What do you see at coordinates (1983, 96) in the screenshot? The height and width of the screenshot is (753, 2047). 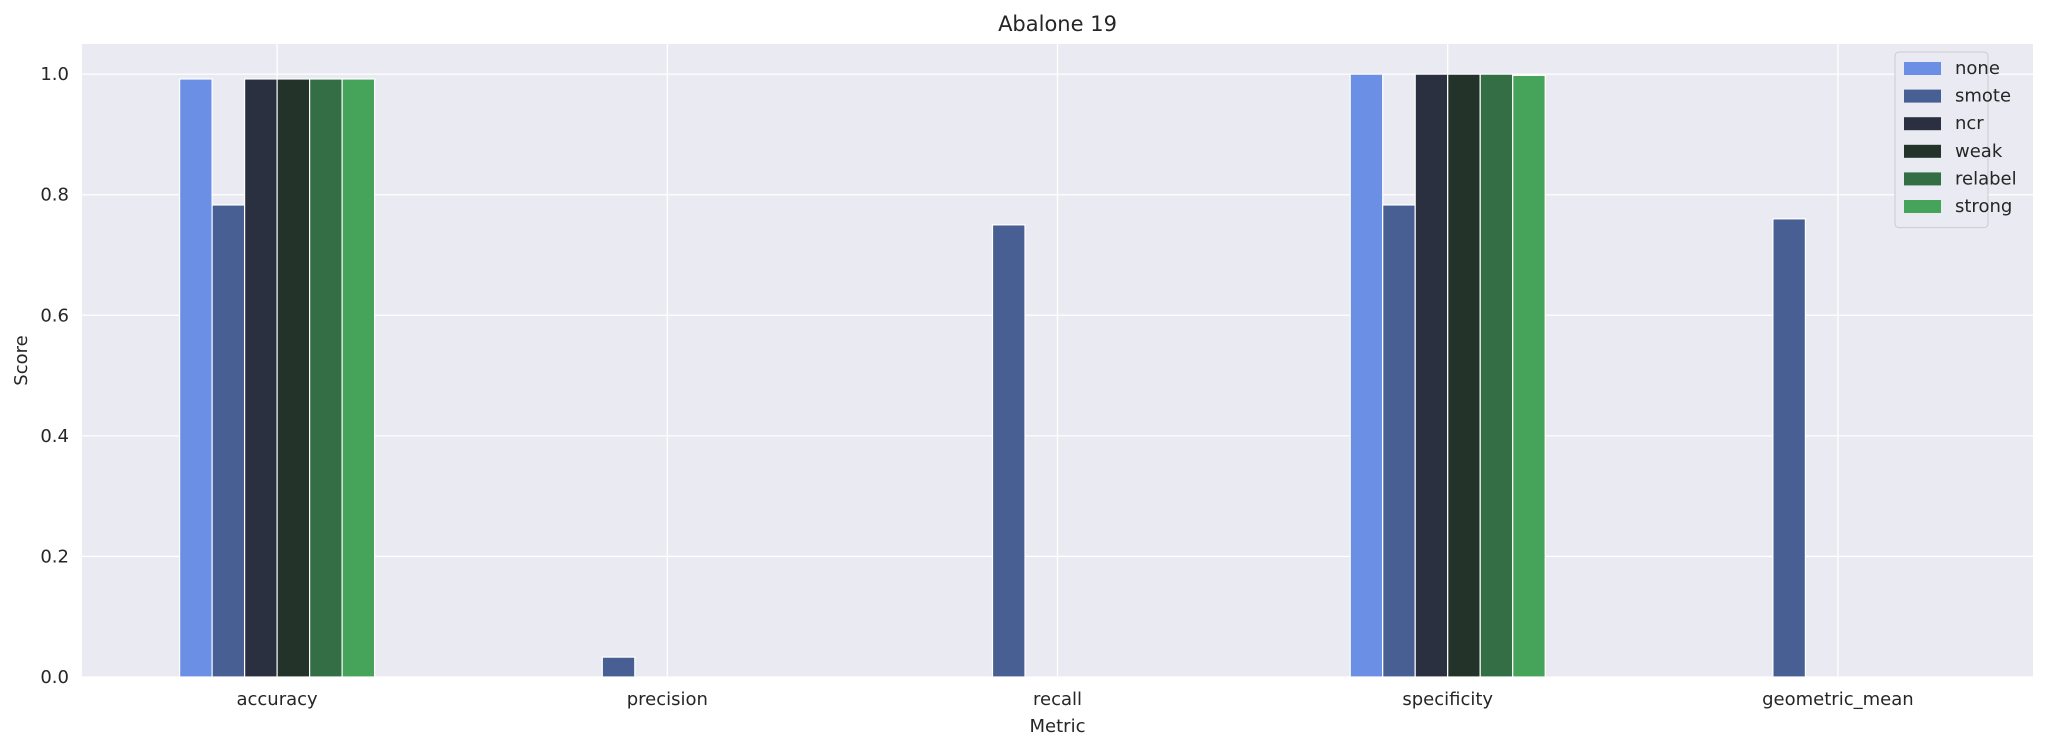 I see `legend-label-smote: smote` at bounding box center [1983, 96].